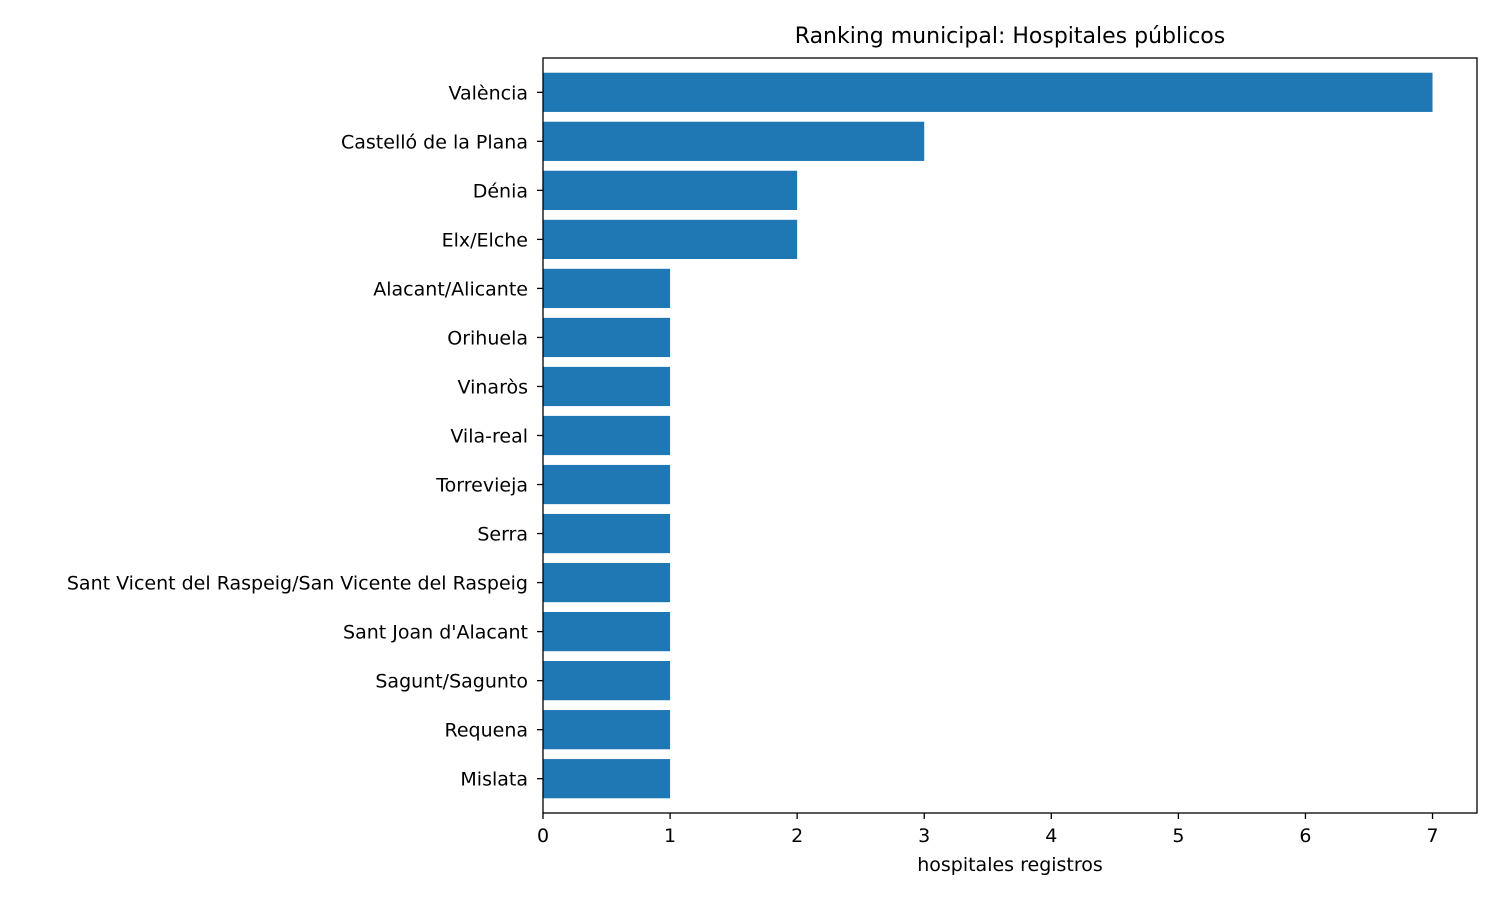 The width and height of the screenshot is (1500, 900). I want to click on y-tick-label: Sant Joan d'Alacant, so click(435, 633).